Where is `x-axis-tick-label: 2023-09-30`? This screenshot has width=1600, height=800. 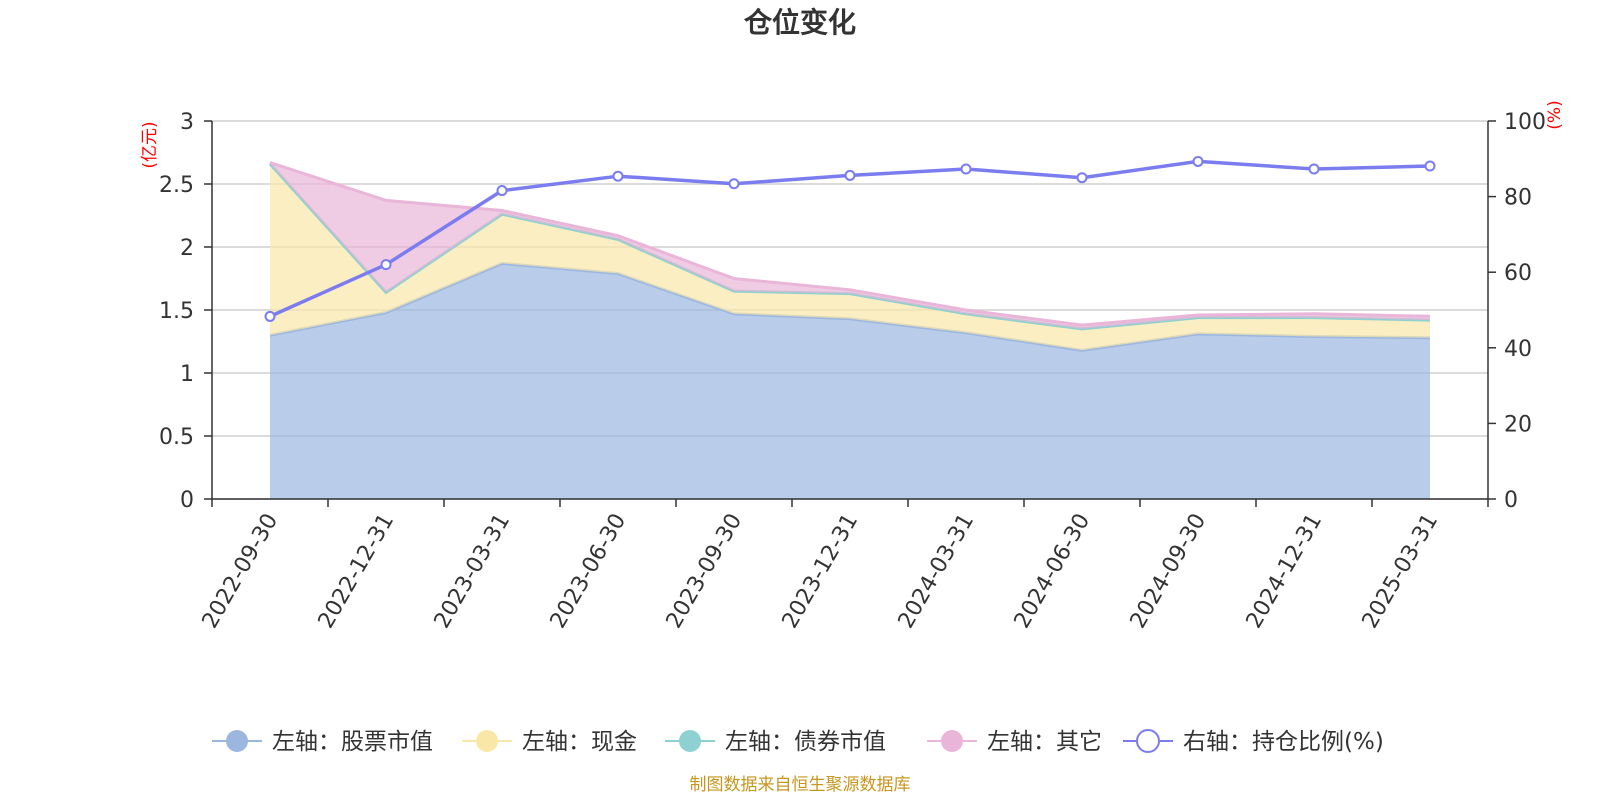 x-axis-tick-label: 2023-09-30 is located at coordinates (705, 571).